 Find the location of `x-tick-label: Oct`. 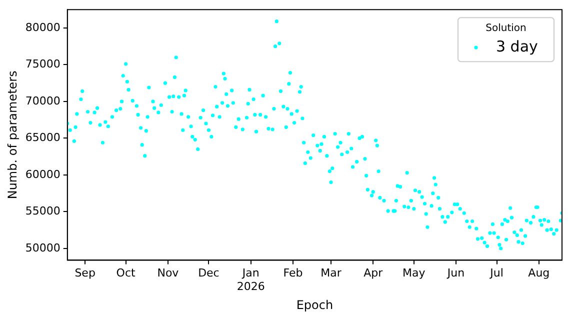

x-tick-label: Oct is located at coordinates (126, 273).